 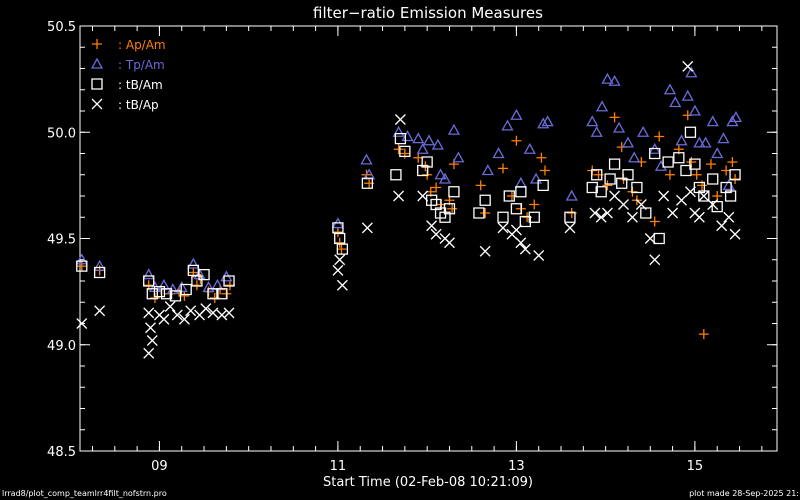 I want to click on x-axis-label: Start Time (02-Feb-08 10:21:09), so click(x=428, y=482).